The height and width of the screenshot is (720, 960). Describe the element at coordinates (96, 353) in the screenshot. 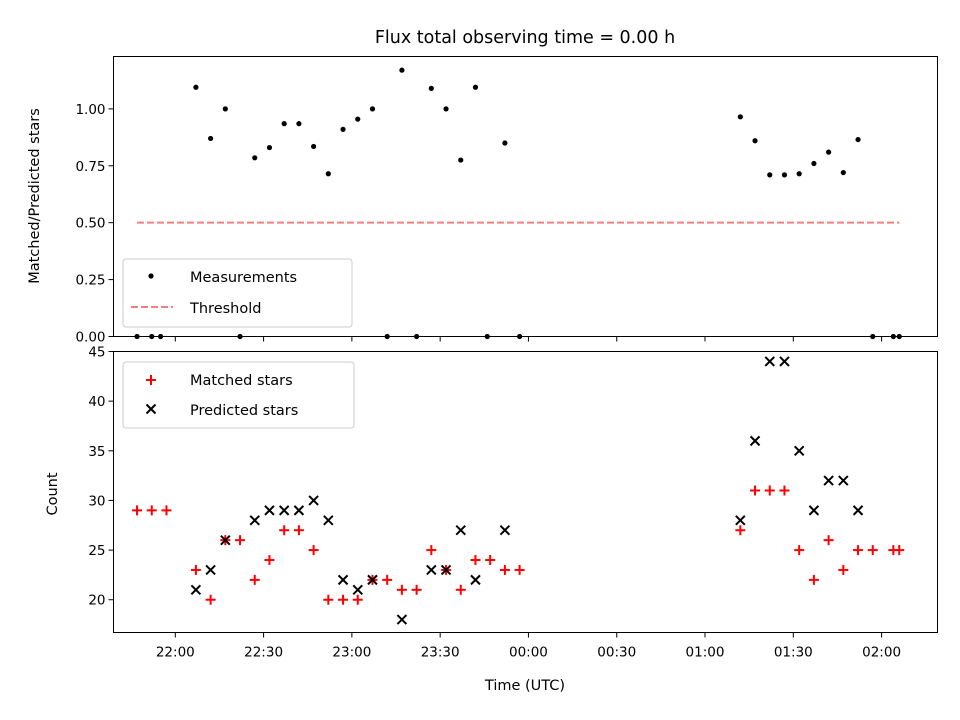

I see `bottom-y-tick-label: 45` at that location.